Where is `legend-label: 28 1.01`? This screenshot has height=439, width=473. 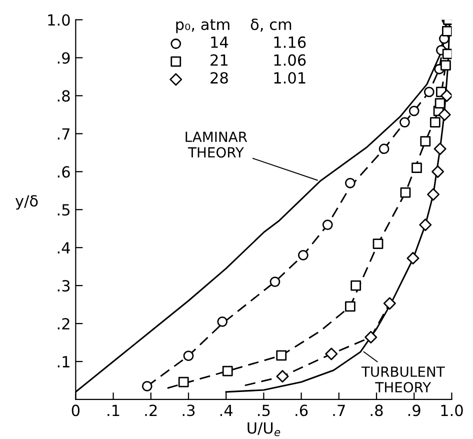 legend-label: 28 1.01 is located at coordinates (258, 78).